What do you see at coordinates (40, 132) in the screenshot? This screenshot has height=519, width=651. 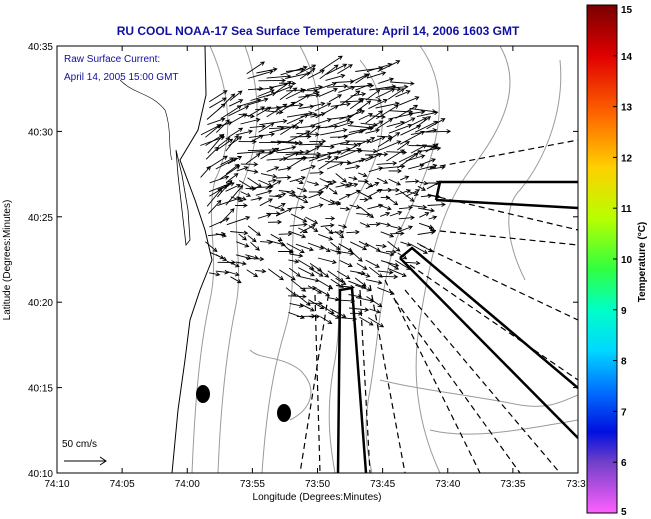 I see `y-tick-label: 40:30` at bounding box center [40, 132].